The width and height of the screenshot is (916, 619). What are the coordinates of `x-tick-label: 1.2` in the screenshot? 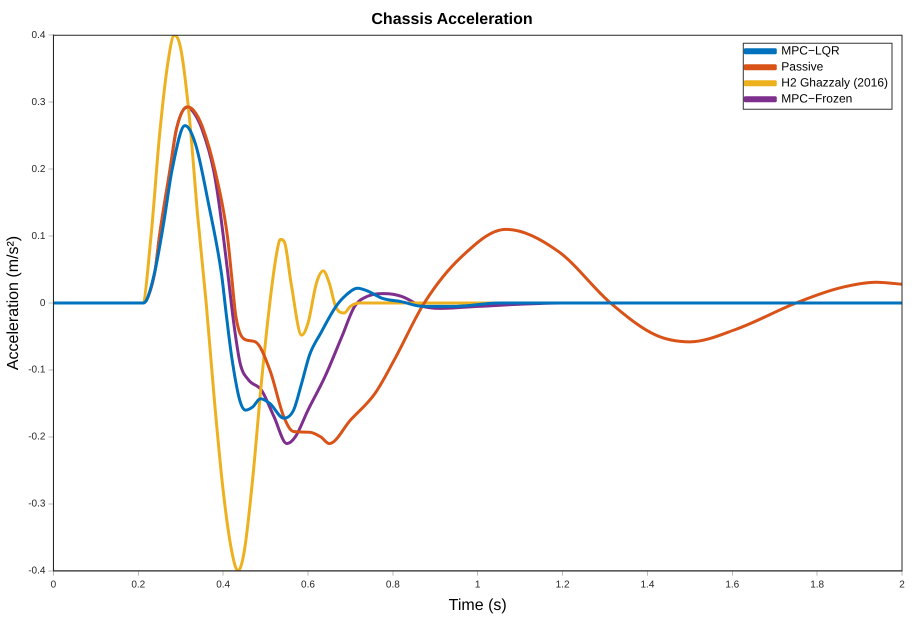 It's located at (563, 585).